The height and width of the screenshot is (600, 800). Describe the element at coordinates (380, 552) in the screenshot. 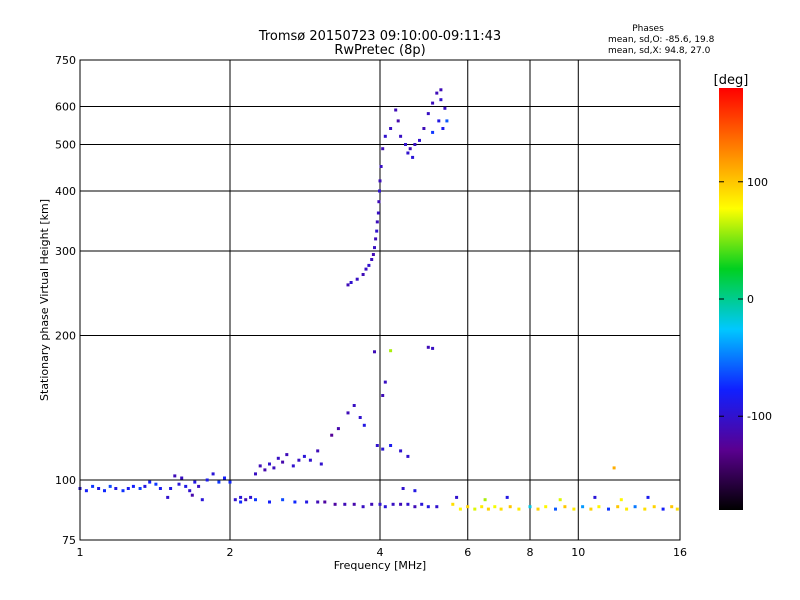

I see `x-tick-label: 4` at that location.